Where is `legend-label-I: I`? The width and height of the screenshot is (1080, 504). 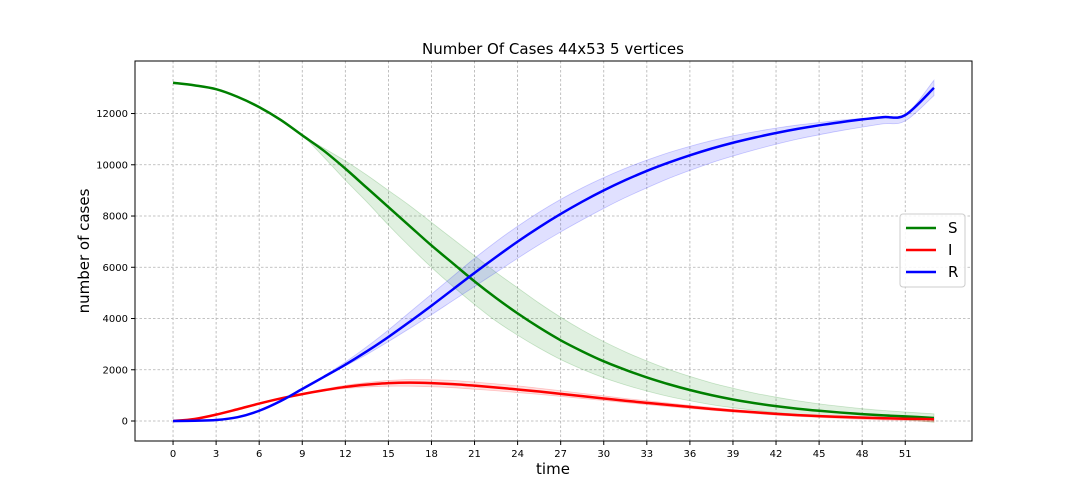
legend-label-I: I is located at coordinates (950, 250).